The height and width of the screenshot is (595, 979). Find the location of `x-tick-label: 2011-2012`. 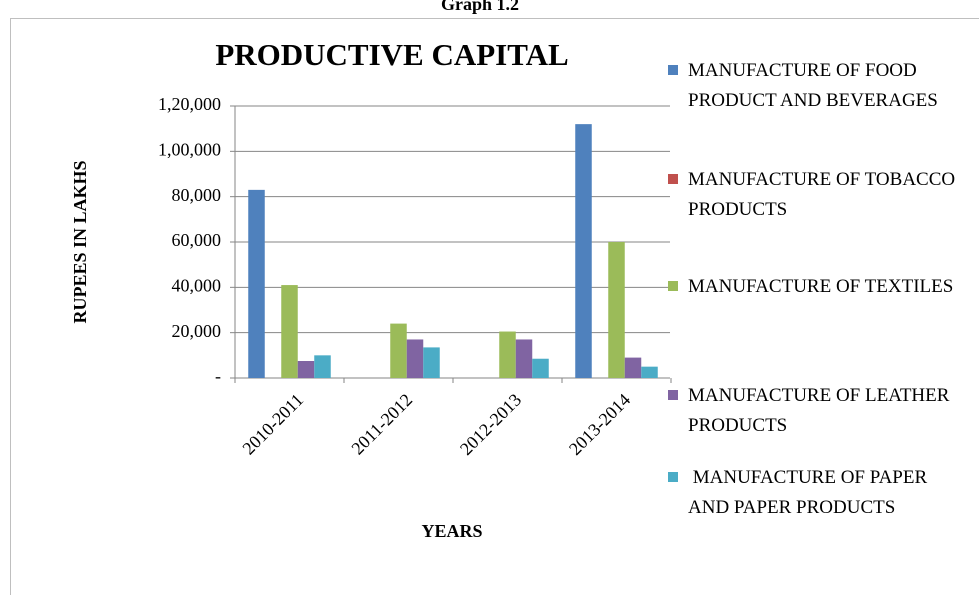

x-tick-label: 2011-2012 is located at coordinates (381, 424).